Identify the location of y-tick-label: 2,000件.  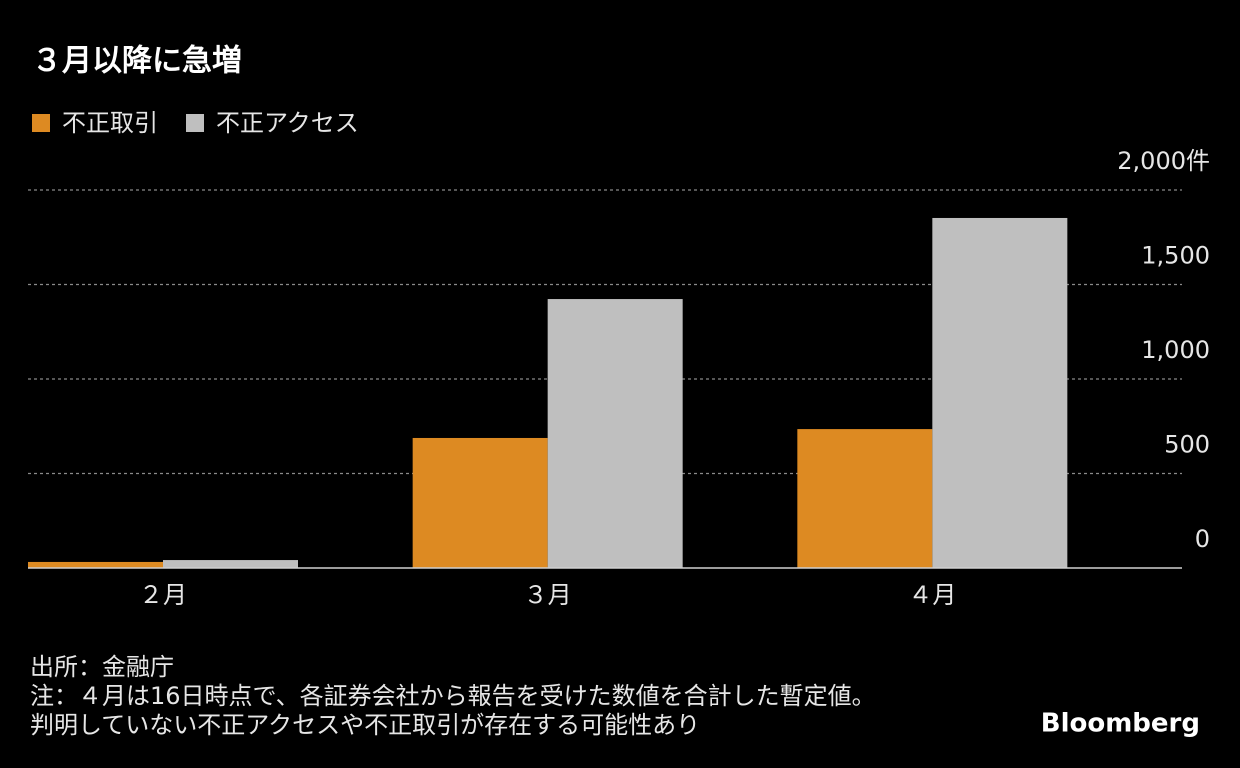
(1163, 161).